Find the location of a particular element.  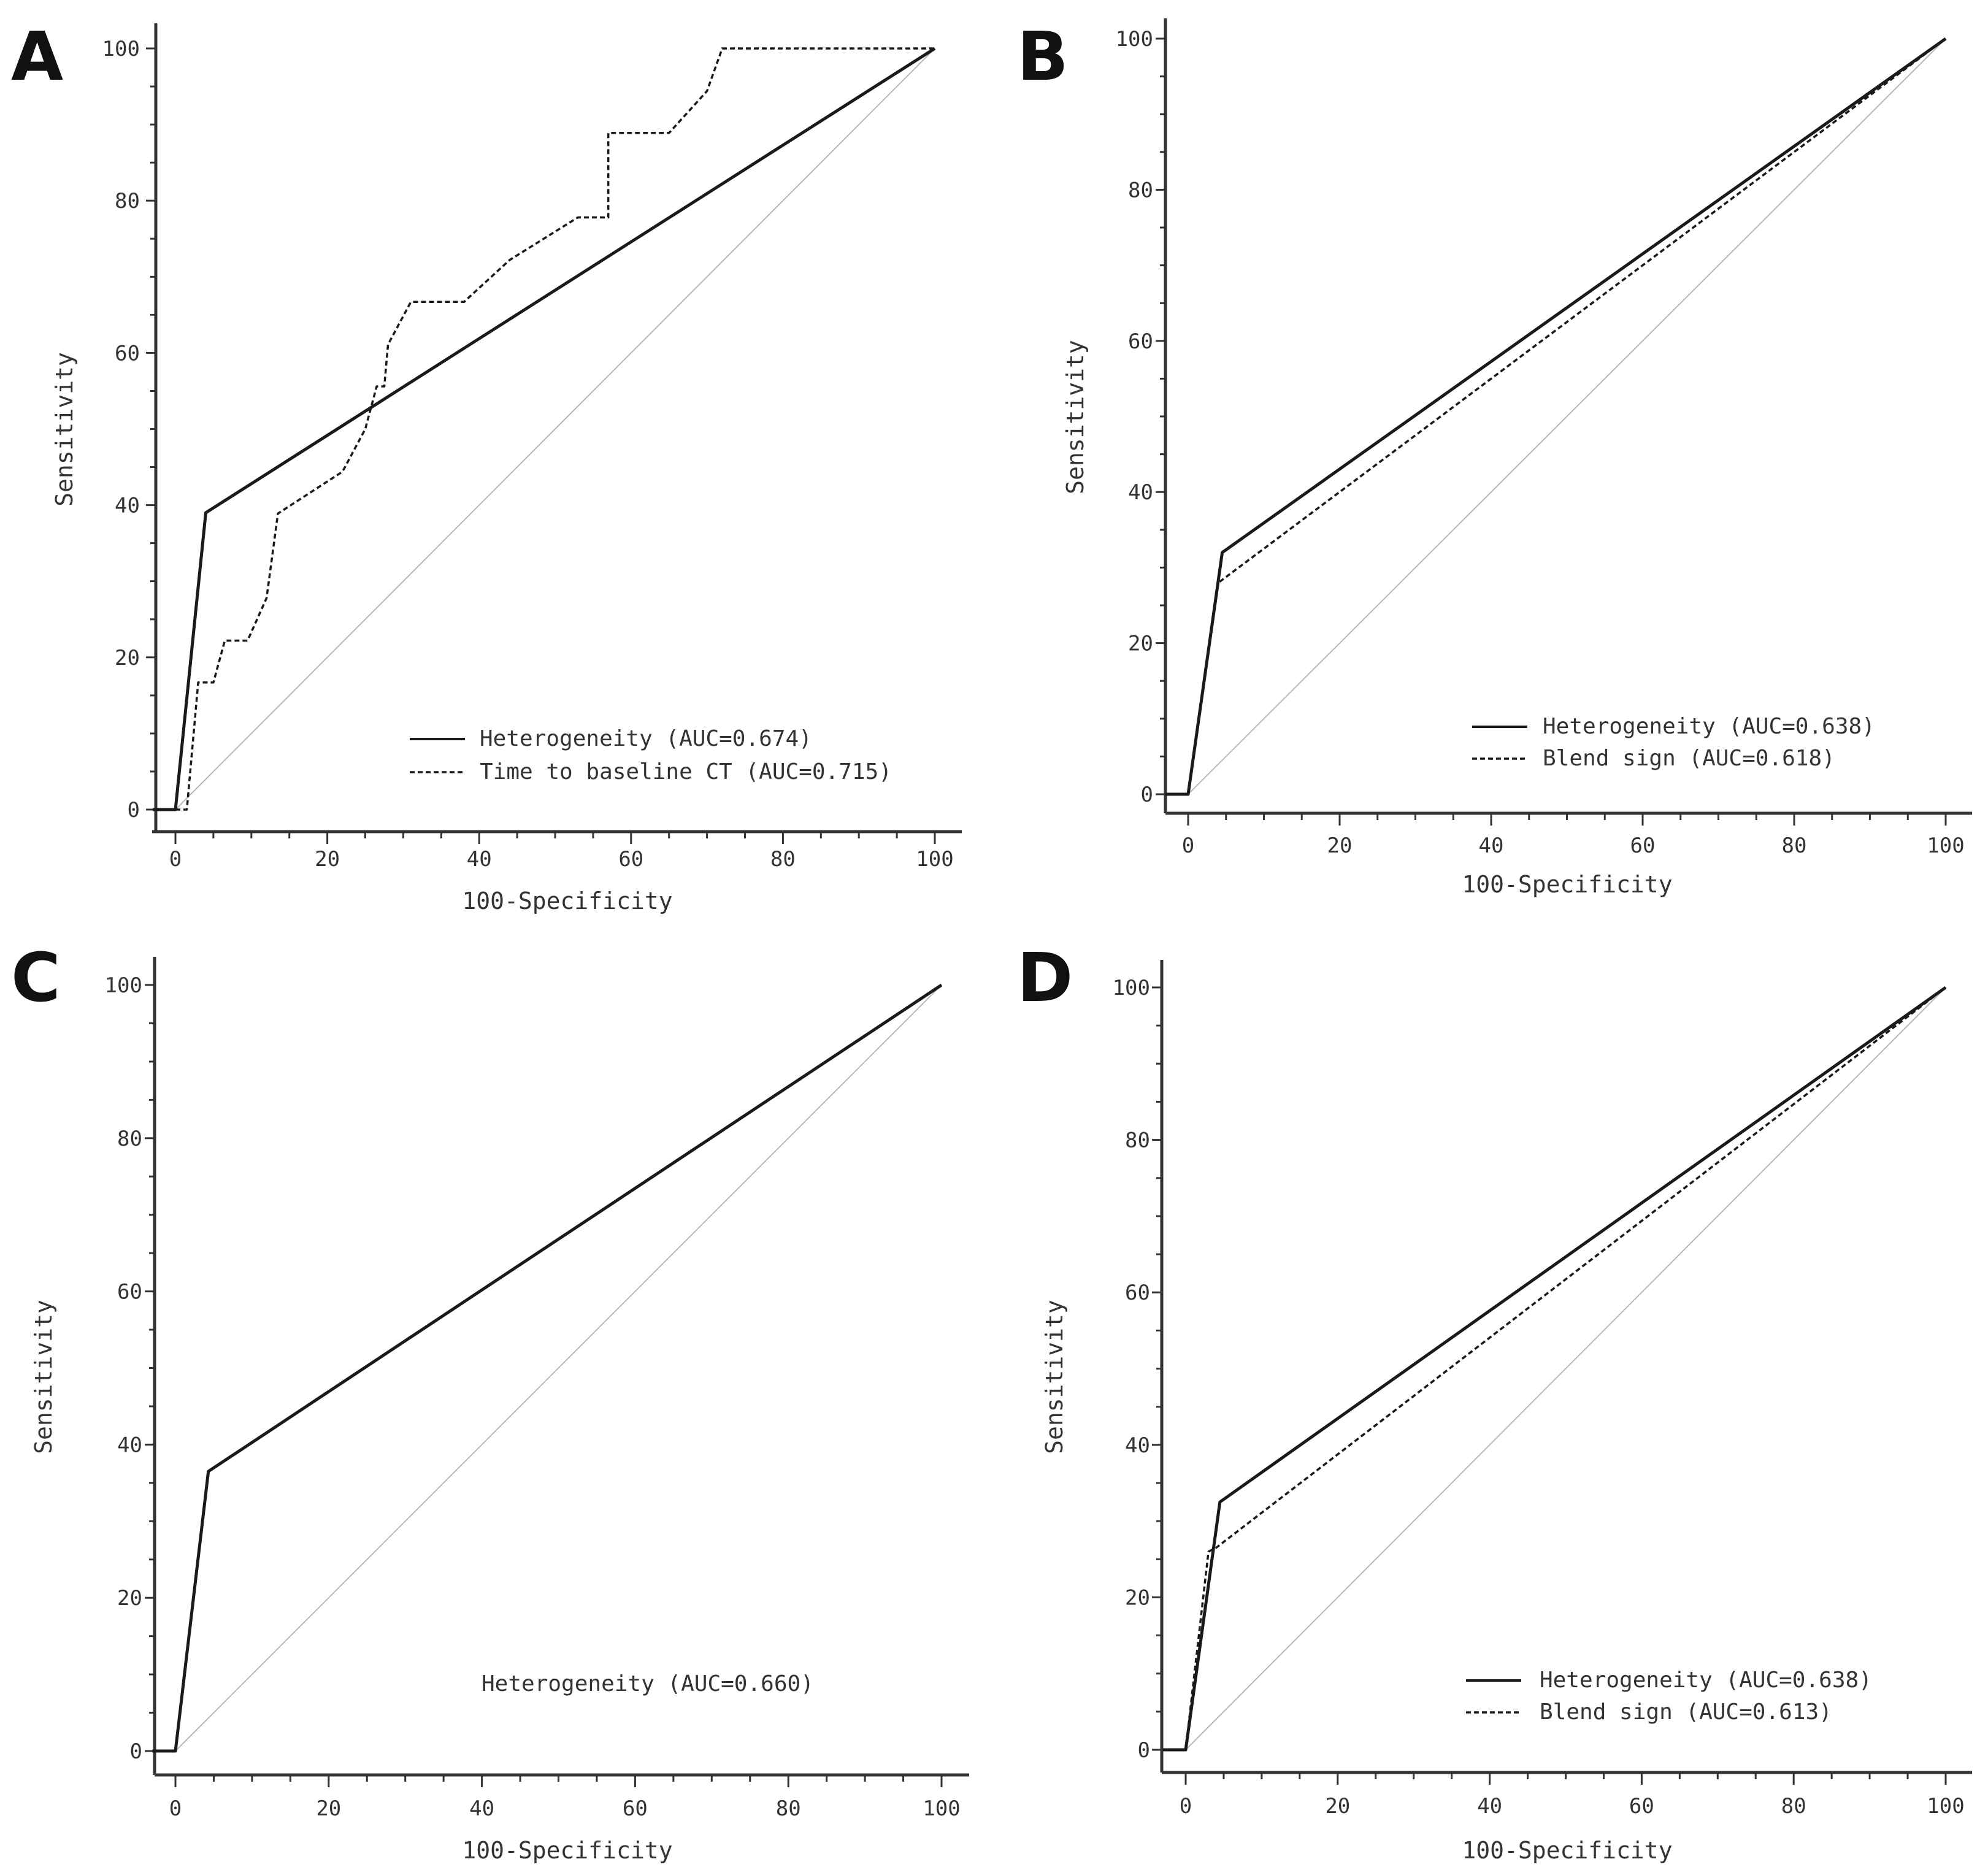

legend: Heterogeneity (AUC=0.660) is located at coordinates (648, 1683).